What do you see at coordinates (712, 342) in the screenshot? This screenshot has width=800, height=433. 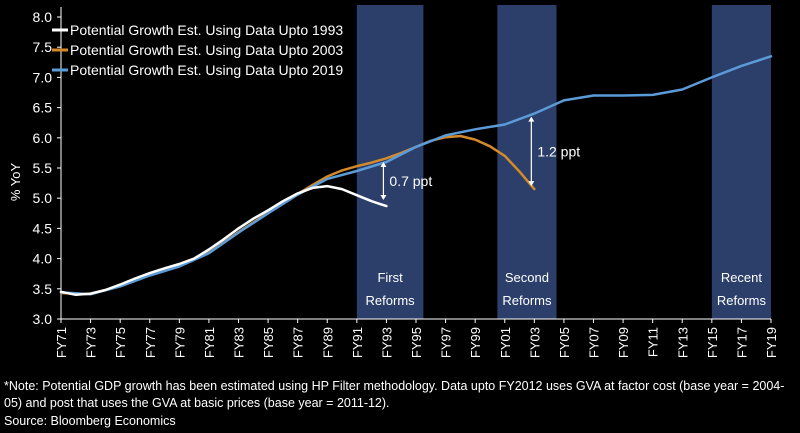 I see `x-tick-label: FY15` at bounding box center [712, 342].